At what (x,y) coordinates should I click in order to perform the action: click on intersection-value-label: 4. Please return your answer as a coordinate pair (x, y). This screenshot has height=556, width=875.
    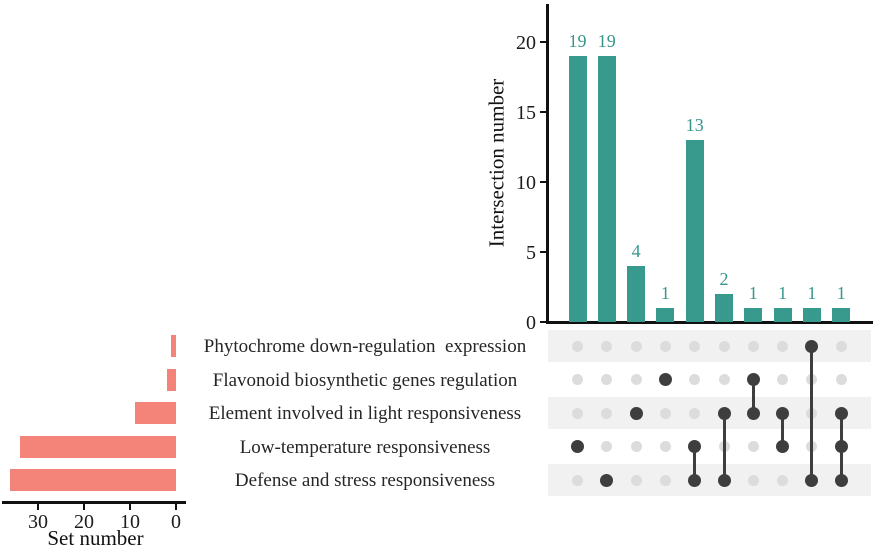
    Looking at the image, I should click on (636, 251).